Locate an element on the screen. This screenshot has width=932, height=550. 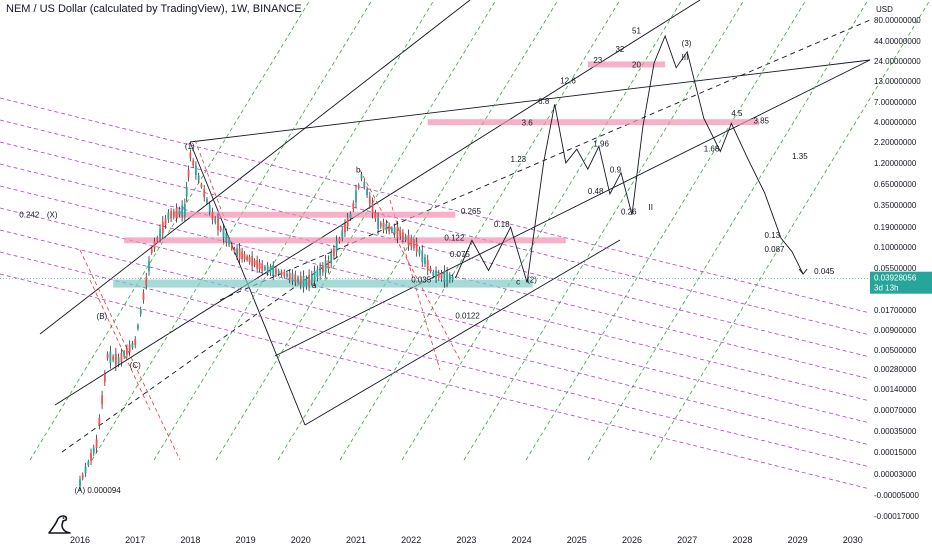
annotation-label: (3) is located at coordinates (687, 43).